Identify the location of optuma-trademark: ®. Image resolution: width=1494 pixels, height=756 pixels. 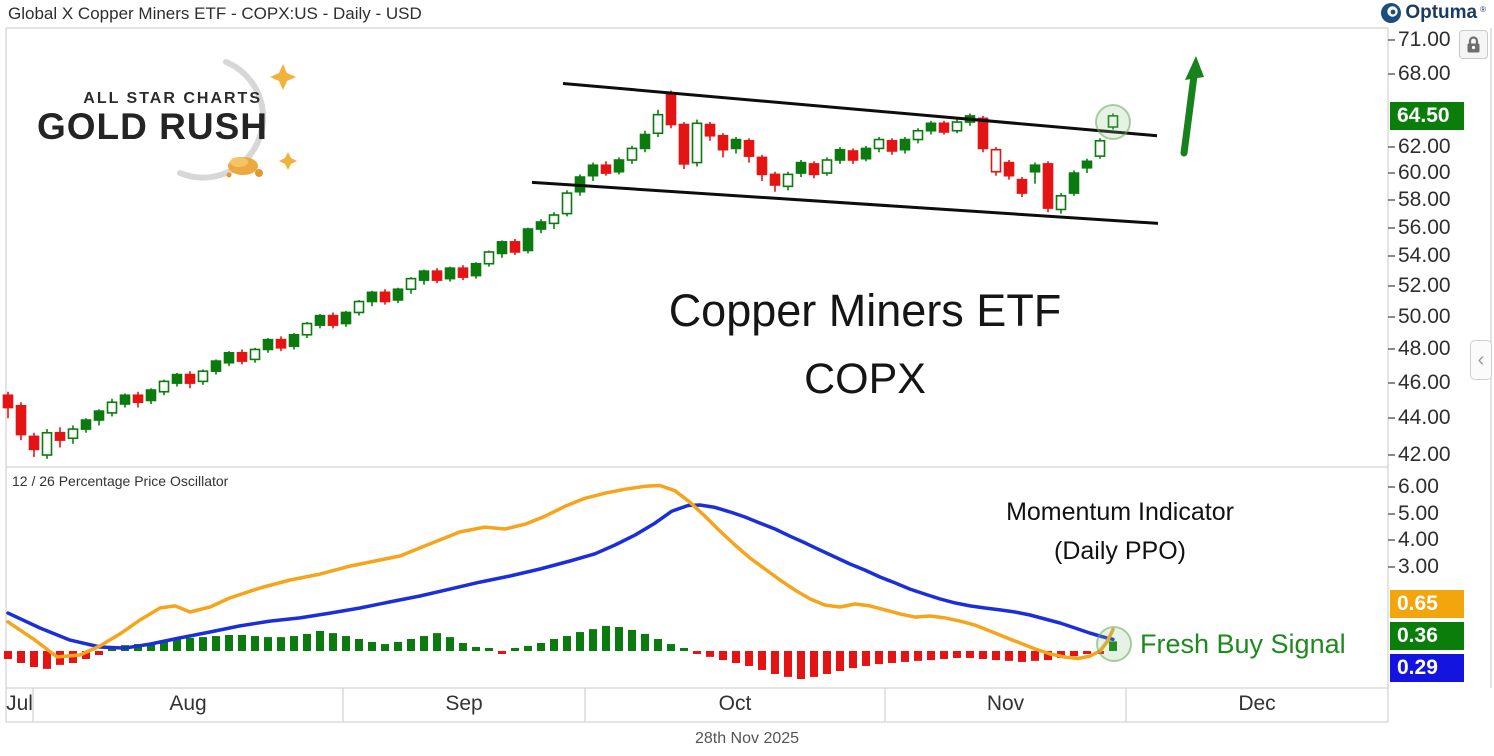
(1483, 9).